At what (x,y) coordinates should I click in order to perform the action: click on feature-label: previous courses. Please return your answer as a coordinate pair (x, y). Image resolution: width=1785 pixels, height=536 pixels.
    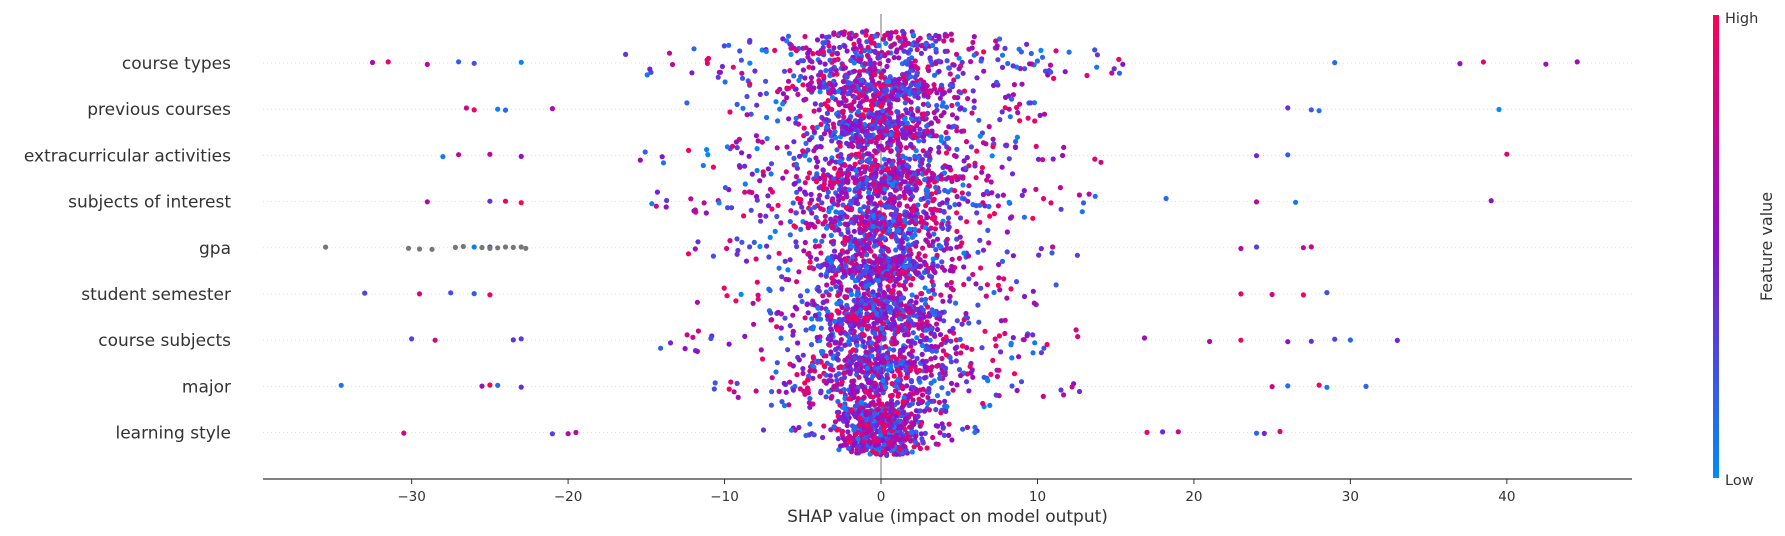
    Looking at the image, I should click on (159, 110).